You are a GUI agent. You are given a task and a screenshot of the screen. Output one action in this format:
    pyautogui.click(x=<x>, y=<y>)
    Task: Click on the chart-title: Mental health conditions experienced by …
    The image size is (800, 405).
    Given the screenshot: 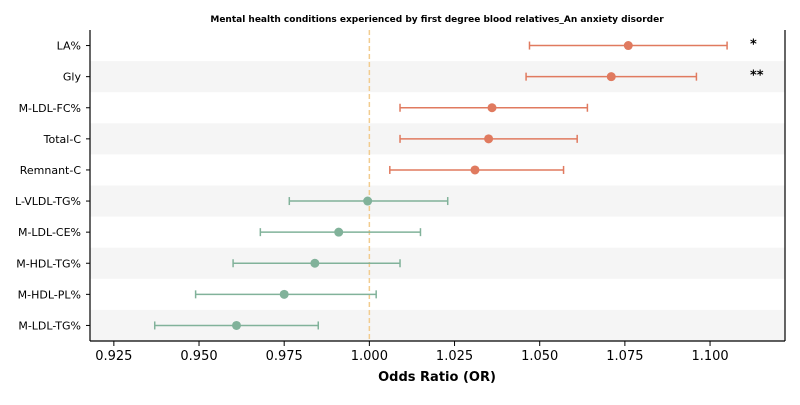 What is the action you would take?
    pyautogui.click(x=437, y=20)
    